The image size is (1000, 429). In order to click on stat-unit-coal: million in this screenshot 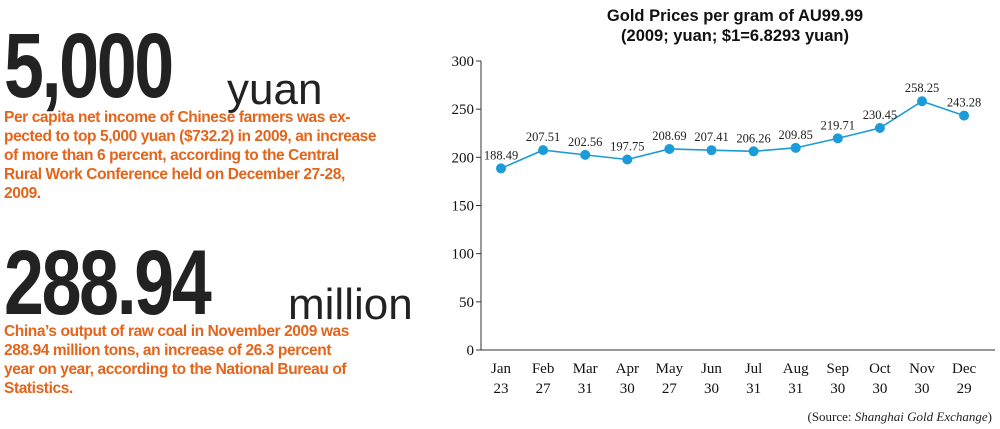, I will do `click(350, 304)`.